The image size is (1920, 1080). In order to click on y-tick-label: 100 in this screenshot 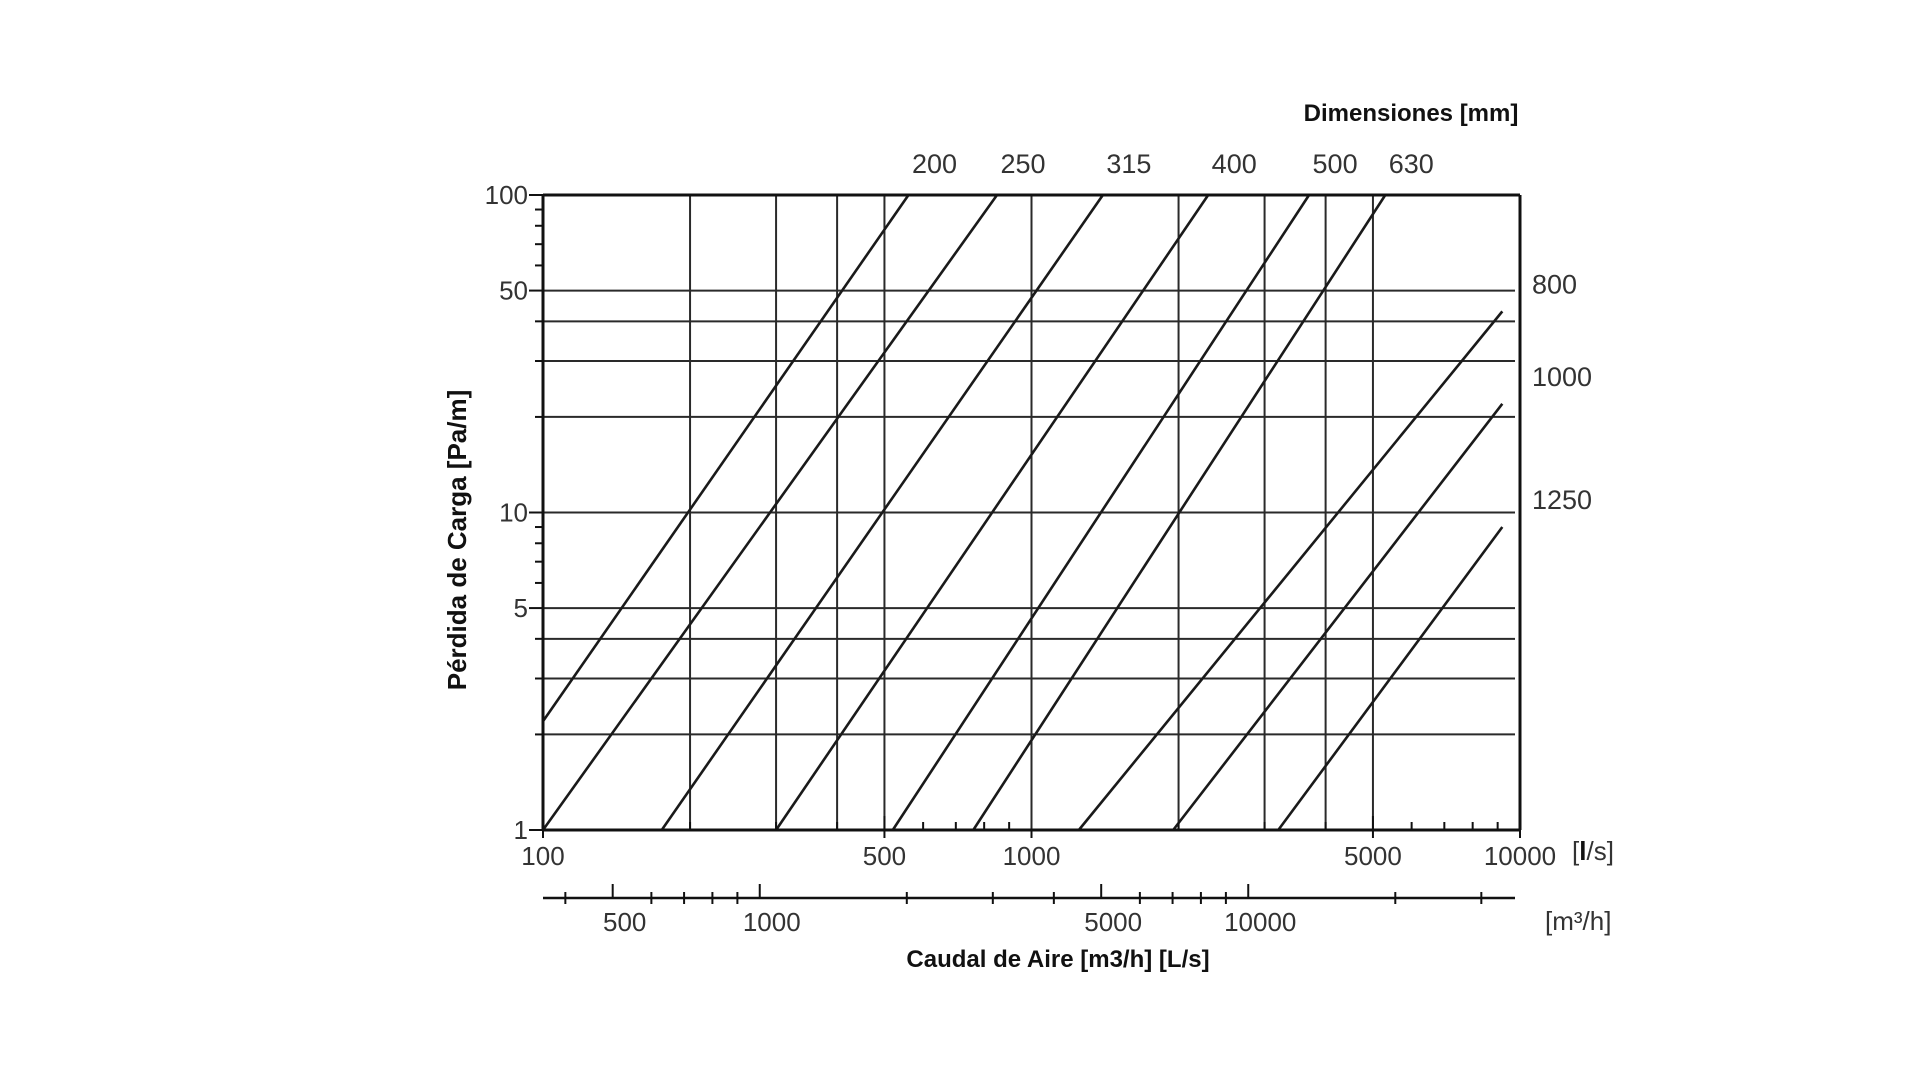, I will do `click(506, 195)`.